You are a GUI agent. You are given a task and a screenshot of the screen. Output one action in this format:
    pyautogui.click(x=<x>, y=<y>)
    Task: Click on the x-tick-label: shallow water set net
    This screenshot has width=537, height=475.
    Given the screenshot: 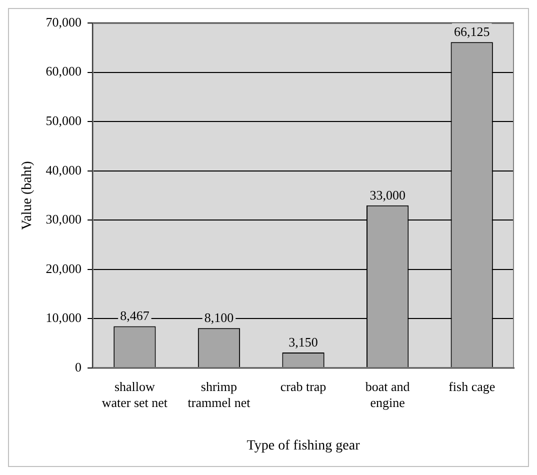 What is the action you would take?
    pyautogui.click(x=135, y=394)
    